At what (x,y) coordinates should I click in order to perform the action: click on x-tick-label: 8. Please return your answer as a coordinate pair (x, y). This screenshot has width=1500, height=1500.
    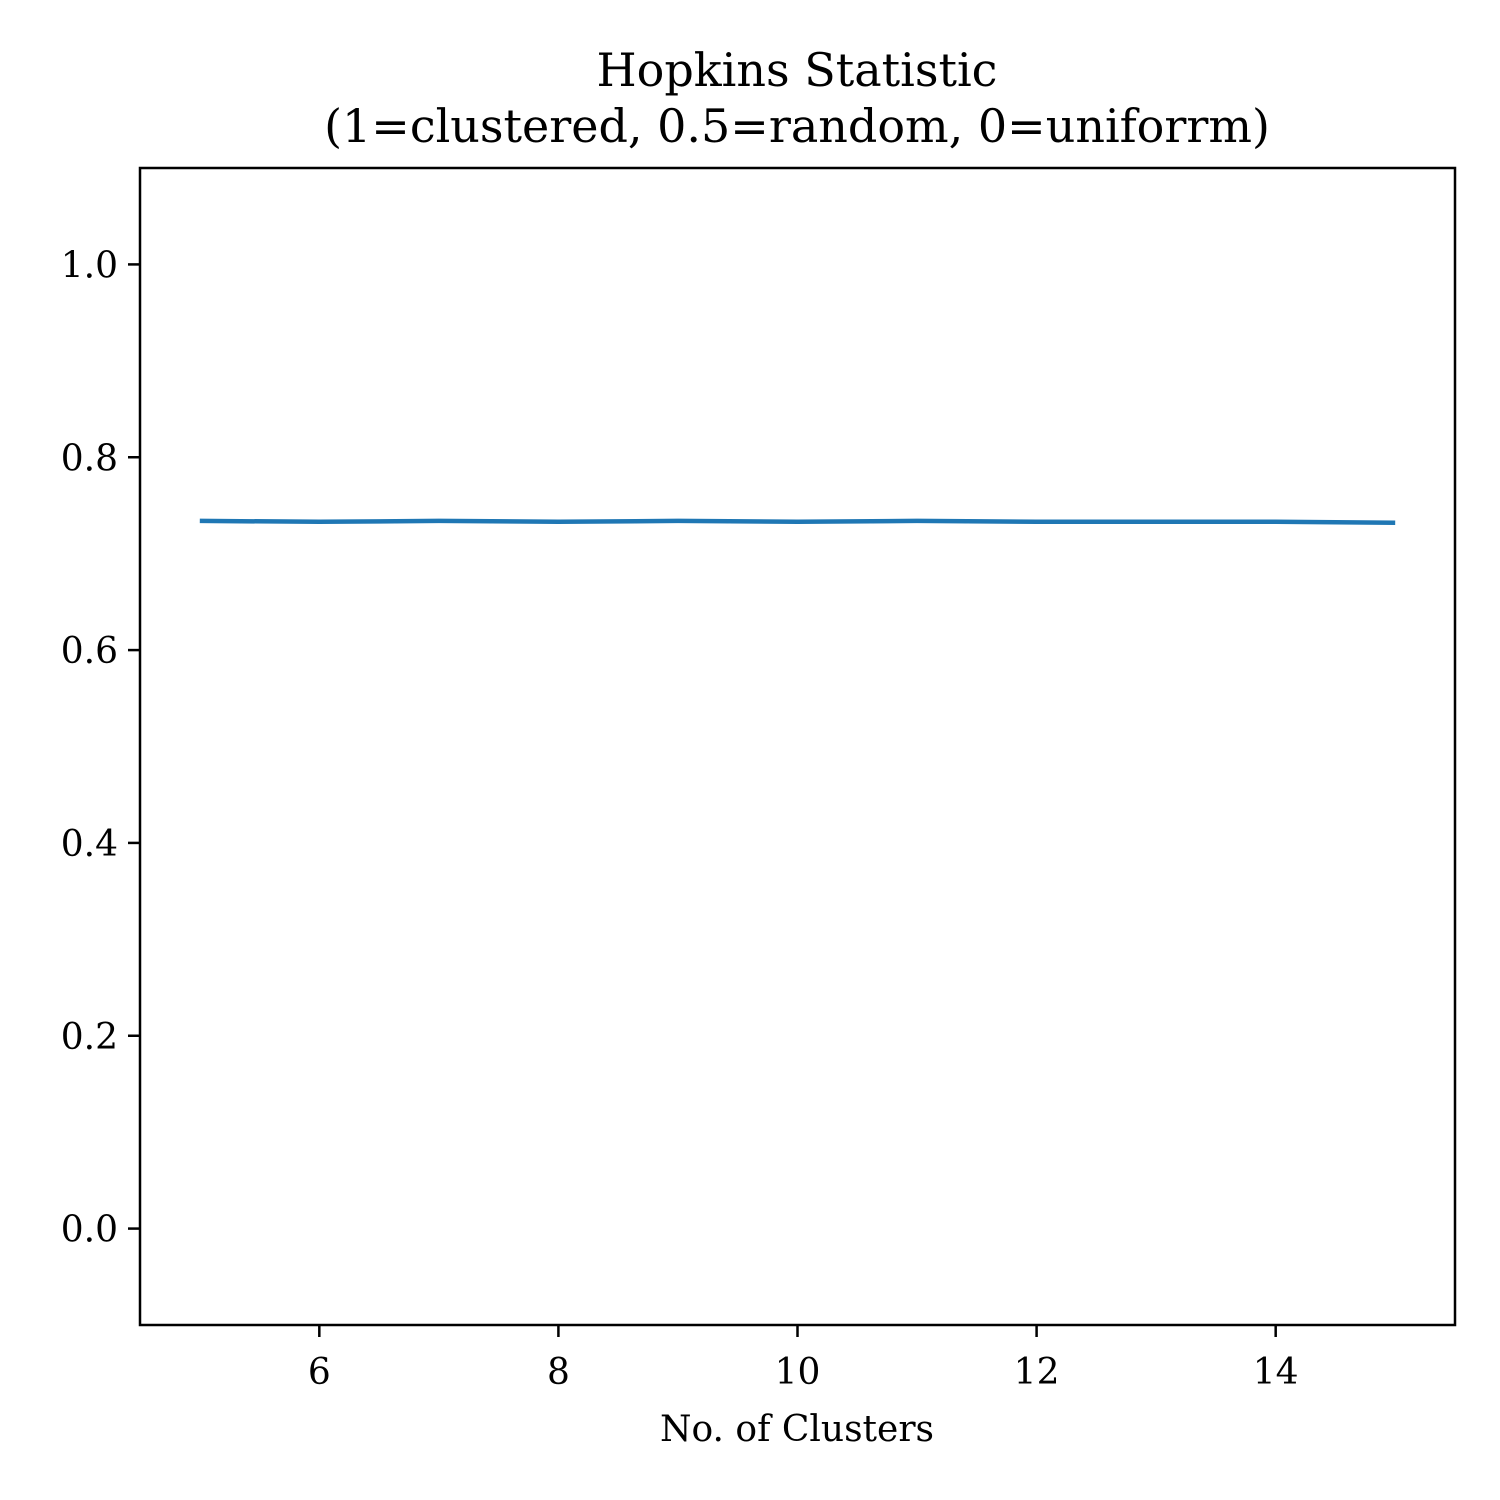
    Looking at the image, I should click on (558, 1372).